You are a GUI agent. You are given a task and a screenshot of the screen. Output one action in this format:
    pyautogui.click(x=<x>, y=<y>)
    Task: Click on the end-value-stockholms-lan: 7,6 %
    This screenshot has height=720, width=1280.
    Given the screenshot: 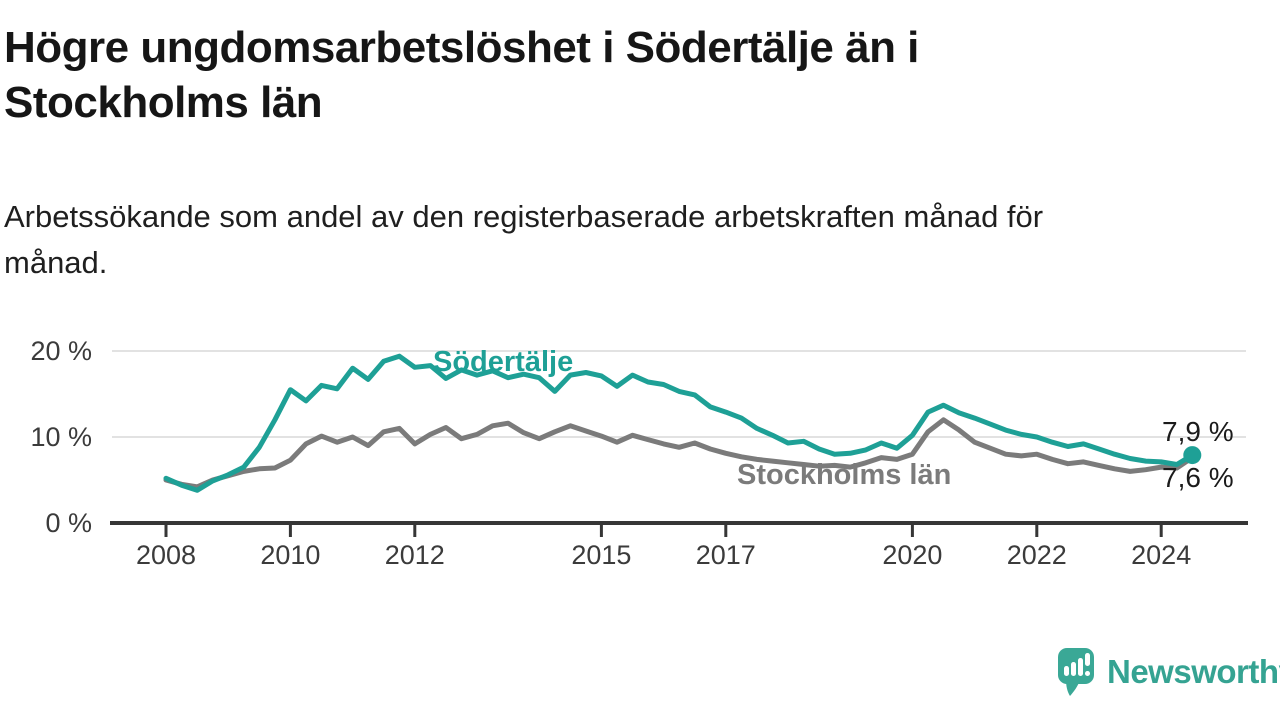 What is the action you would take?
    pyautogui.click(x=1198, y=477)
    